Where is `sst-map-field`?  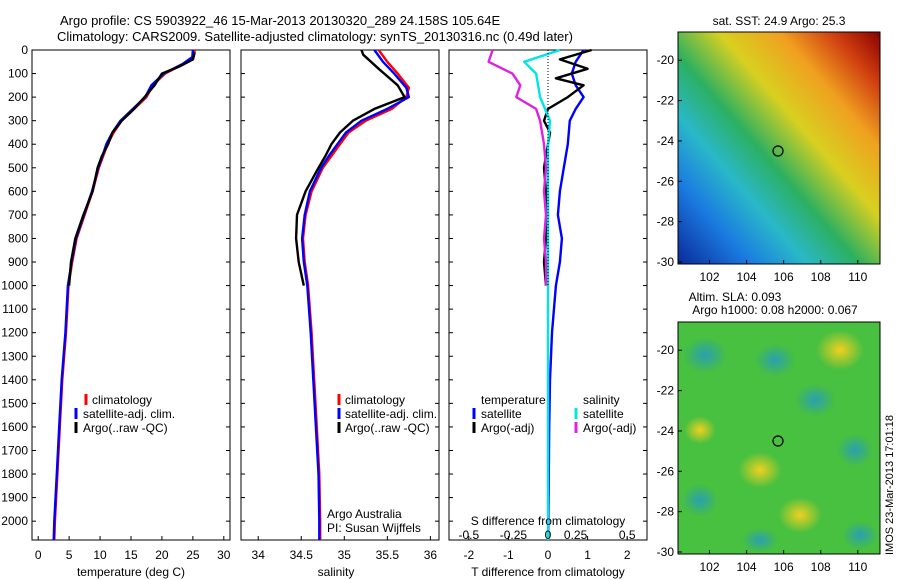 sst-map-field is located at coordinates (779, 148).